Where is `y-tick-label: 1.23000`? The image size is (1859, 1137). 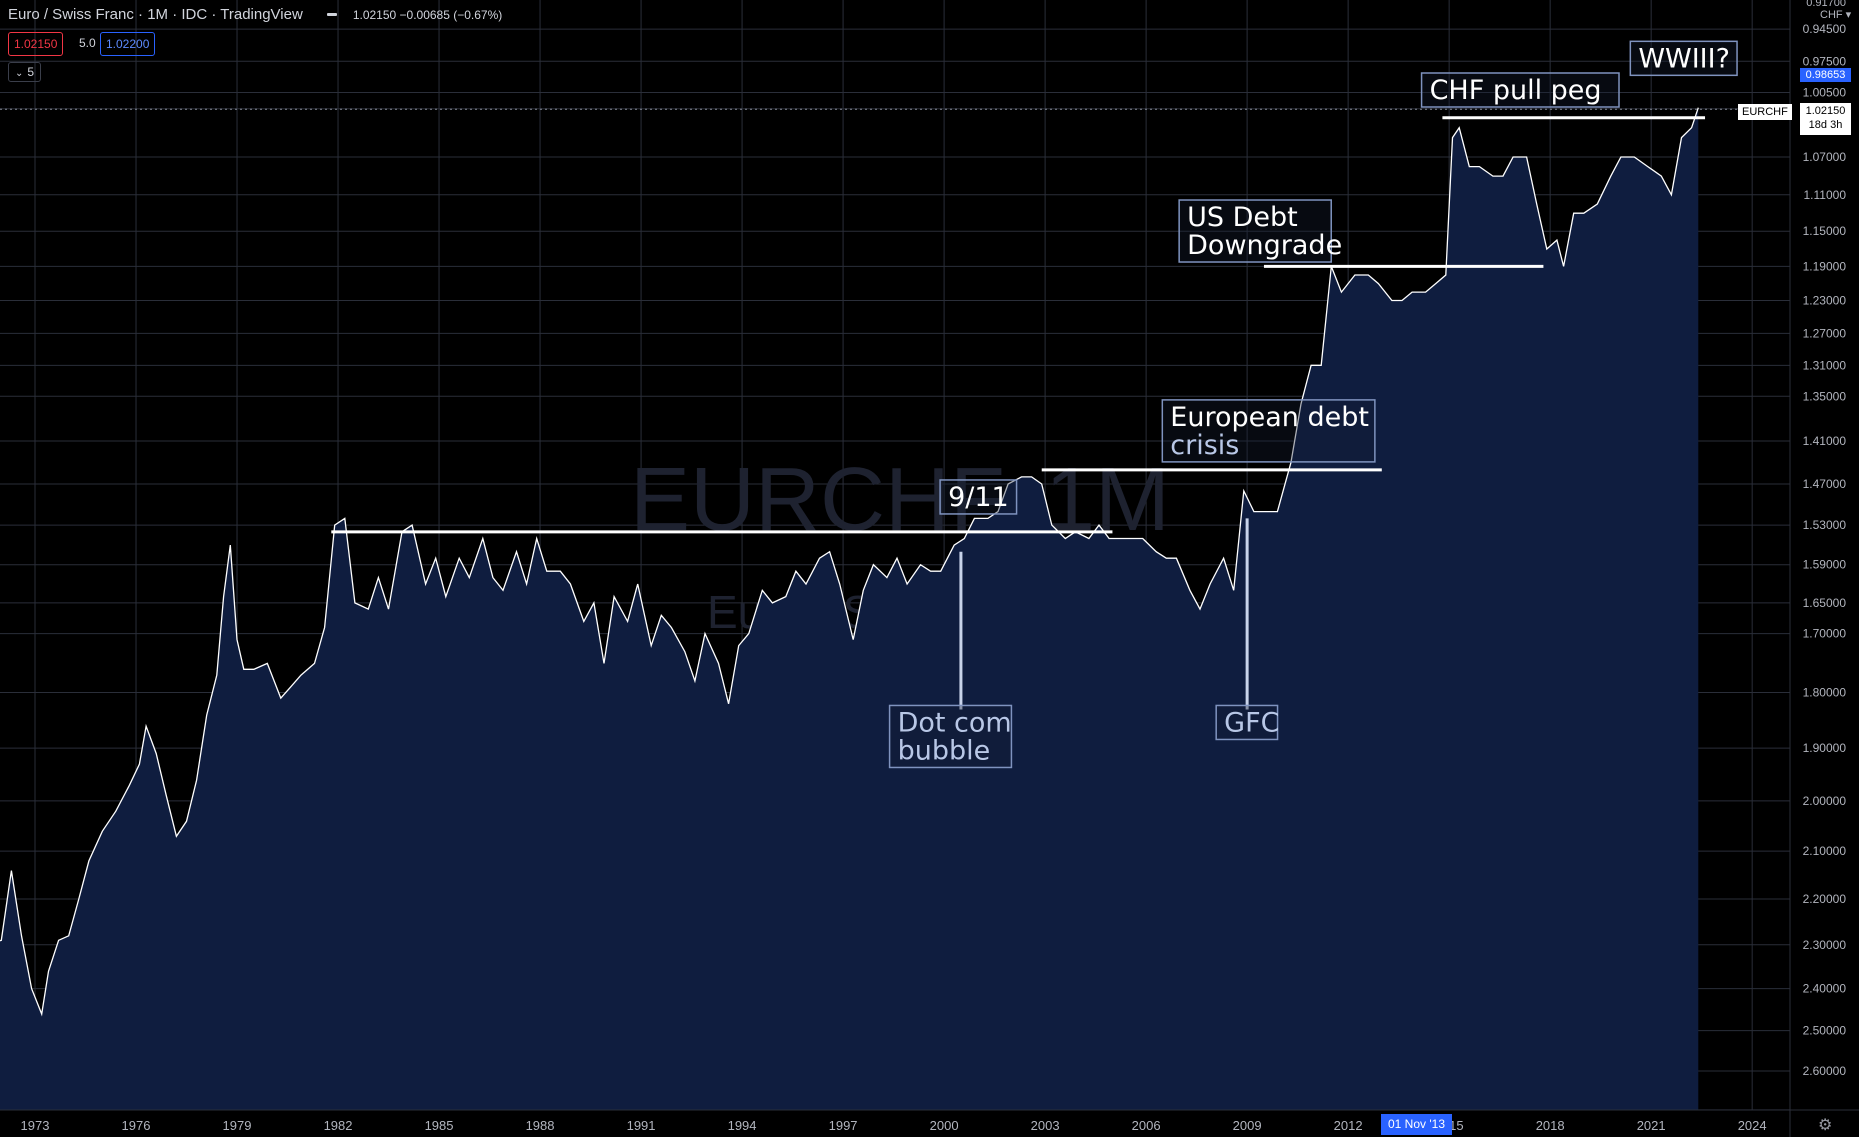
y-tick-label: 1.23000 is located at coordinates (1825, 300).